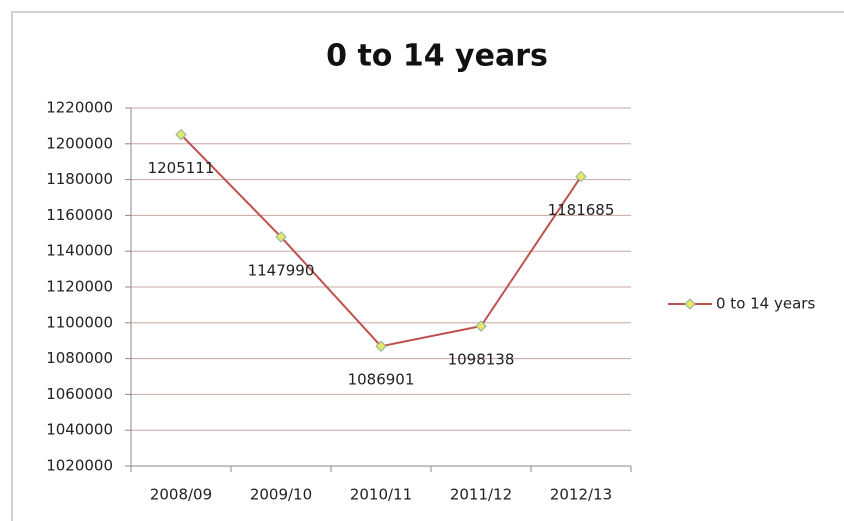 Image resolution: width=844 pixels, height=521 pixels. Describe the element at coordinates (437, 56) in the screenshot. I see `chart-title: 0 to 14 years` at that location.